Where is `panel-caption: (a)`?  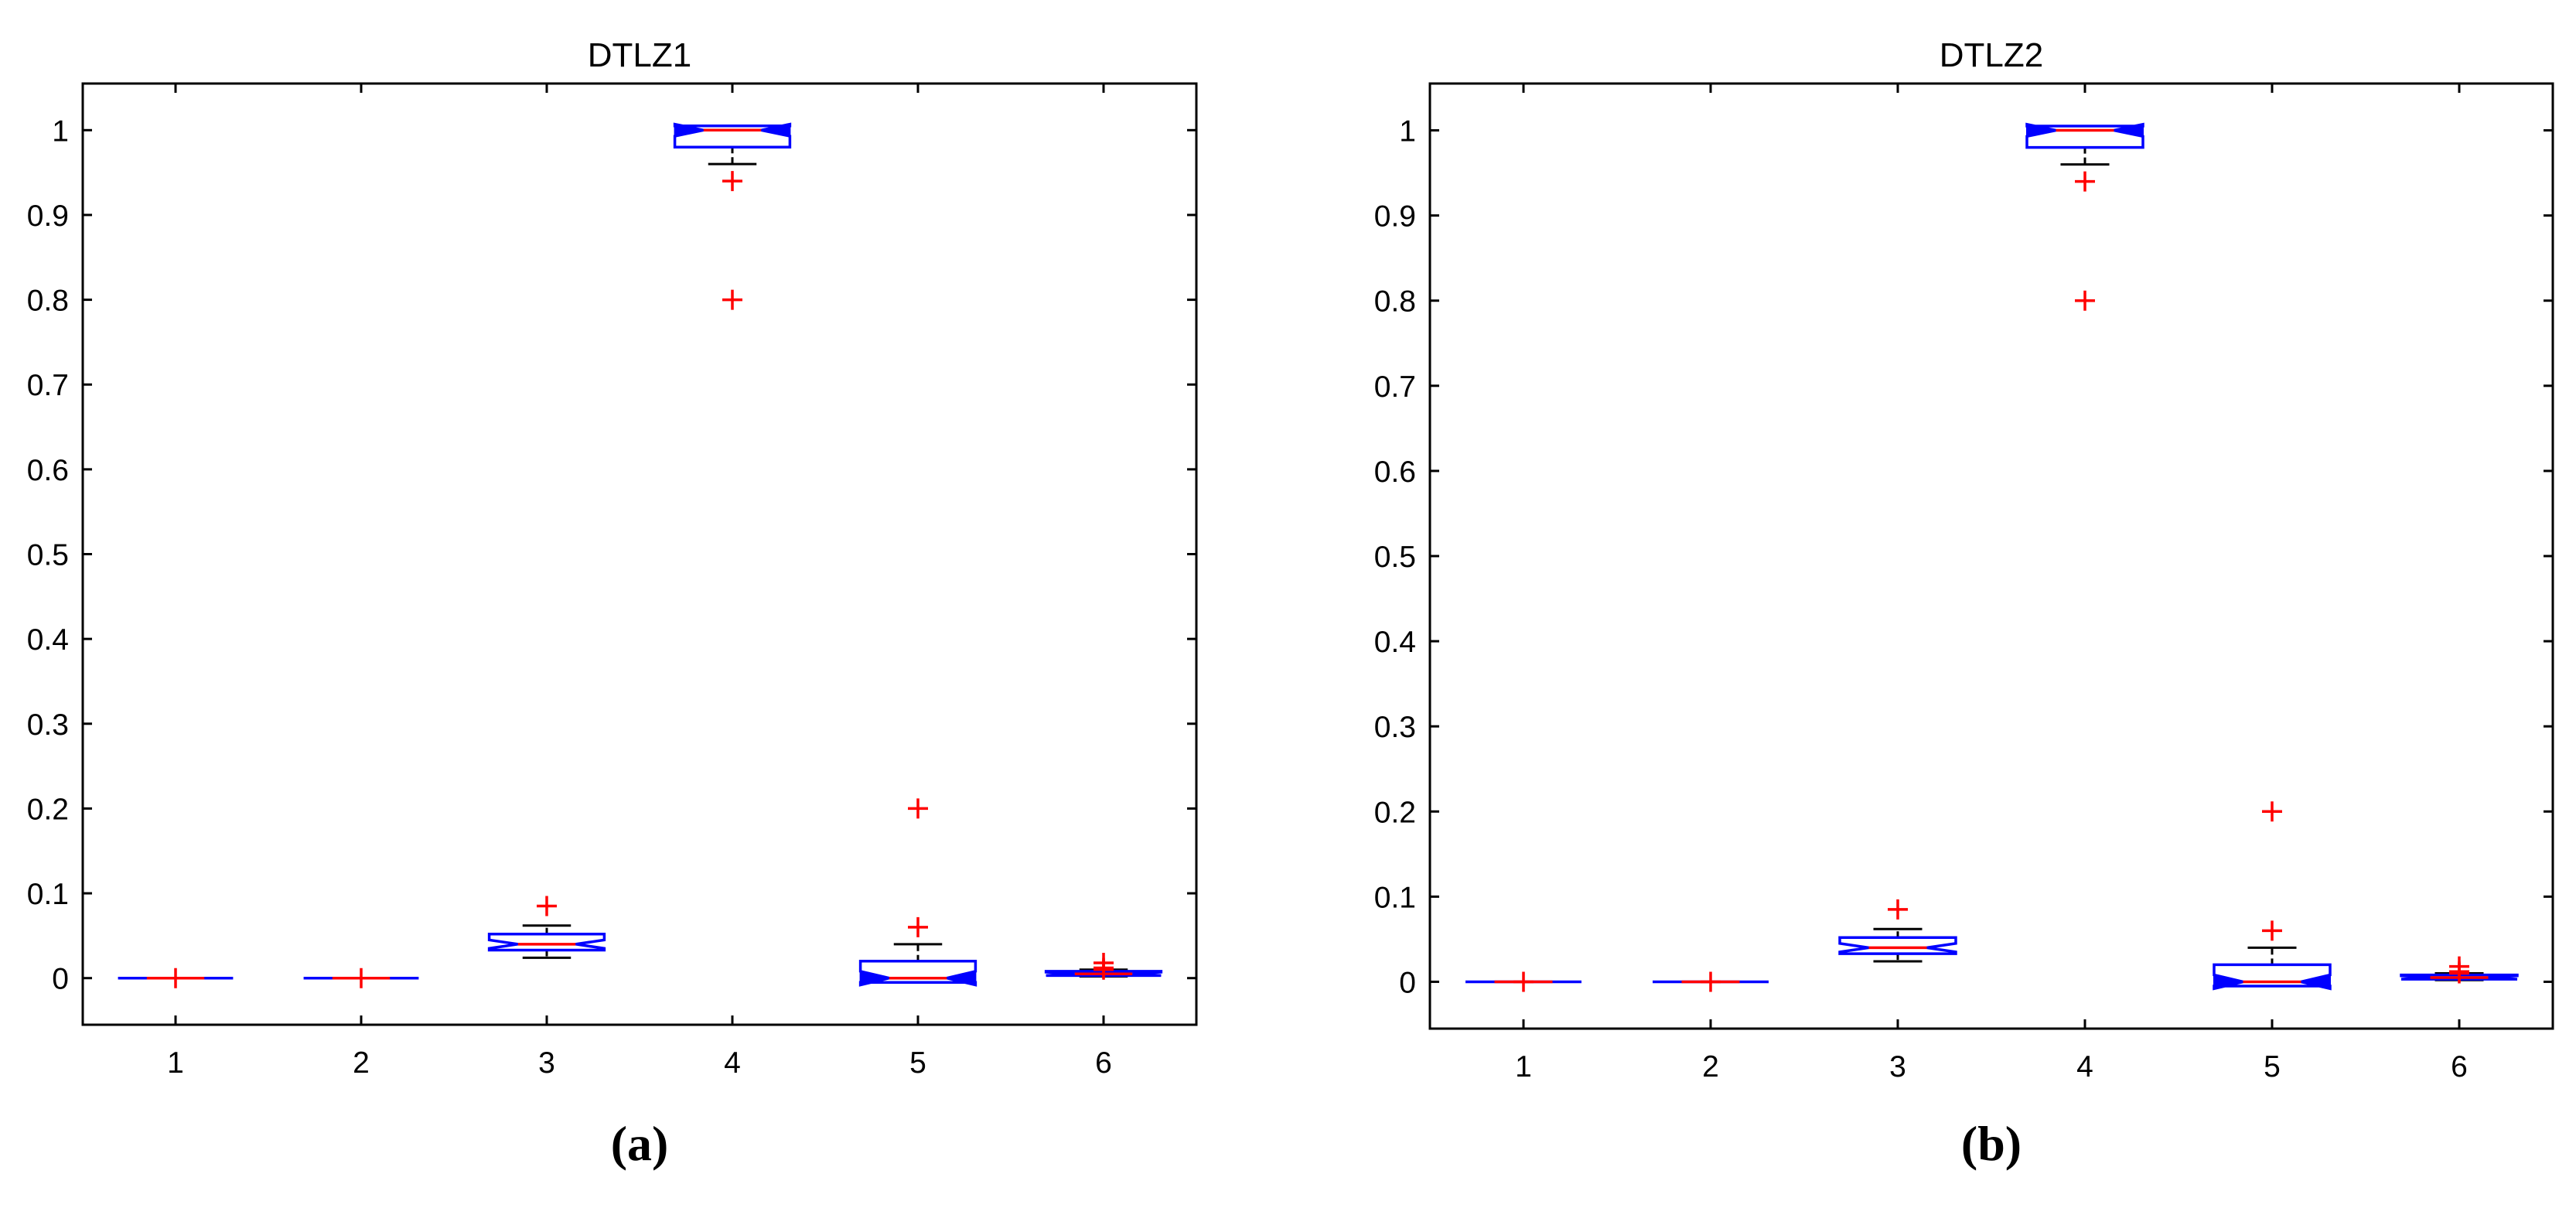 panel-caption: (a) is located at coordinates (640, 1143).